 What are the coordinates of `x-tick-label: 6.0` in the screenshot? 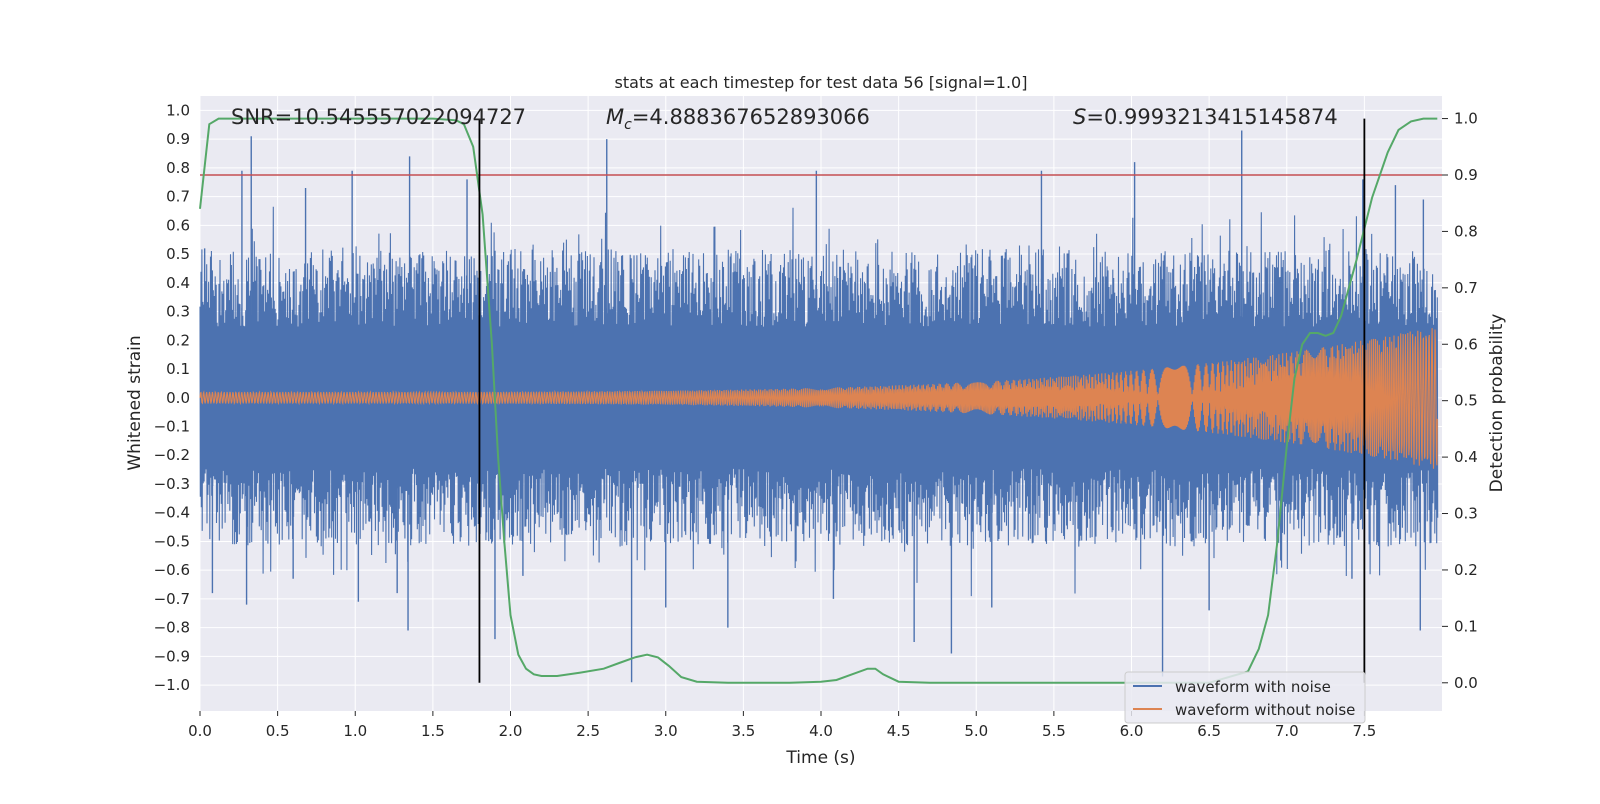 It's located at (1132, 731).